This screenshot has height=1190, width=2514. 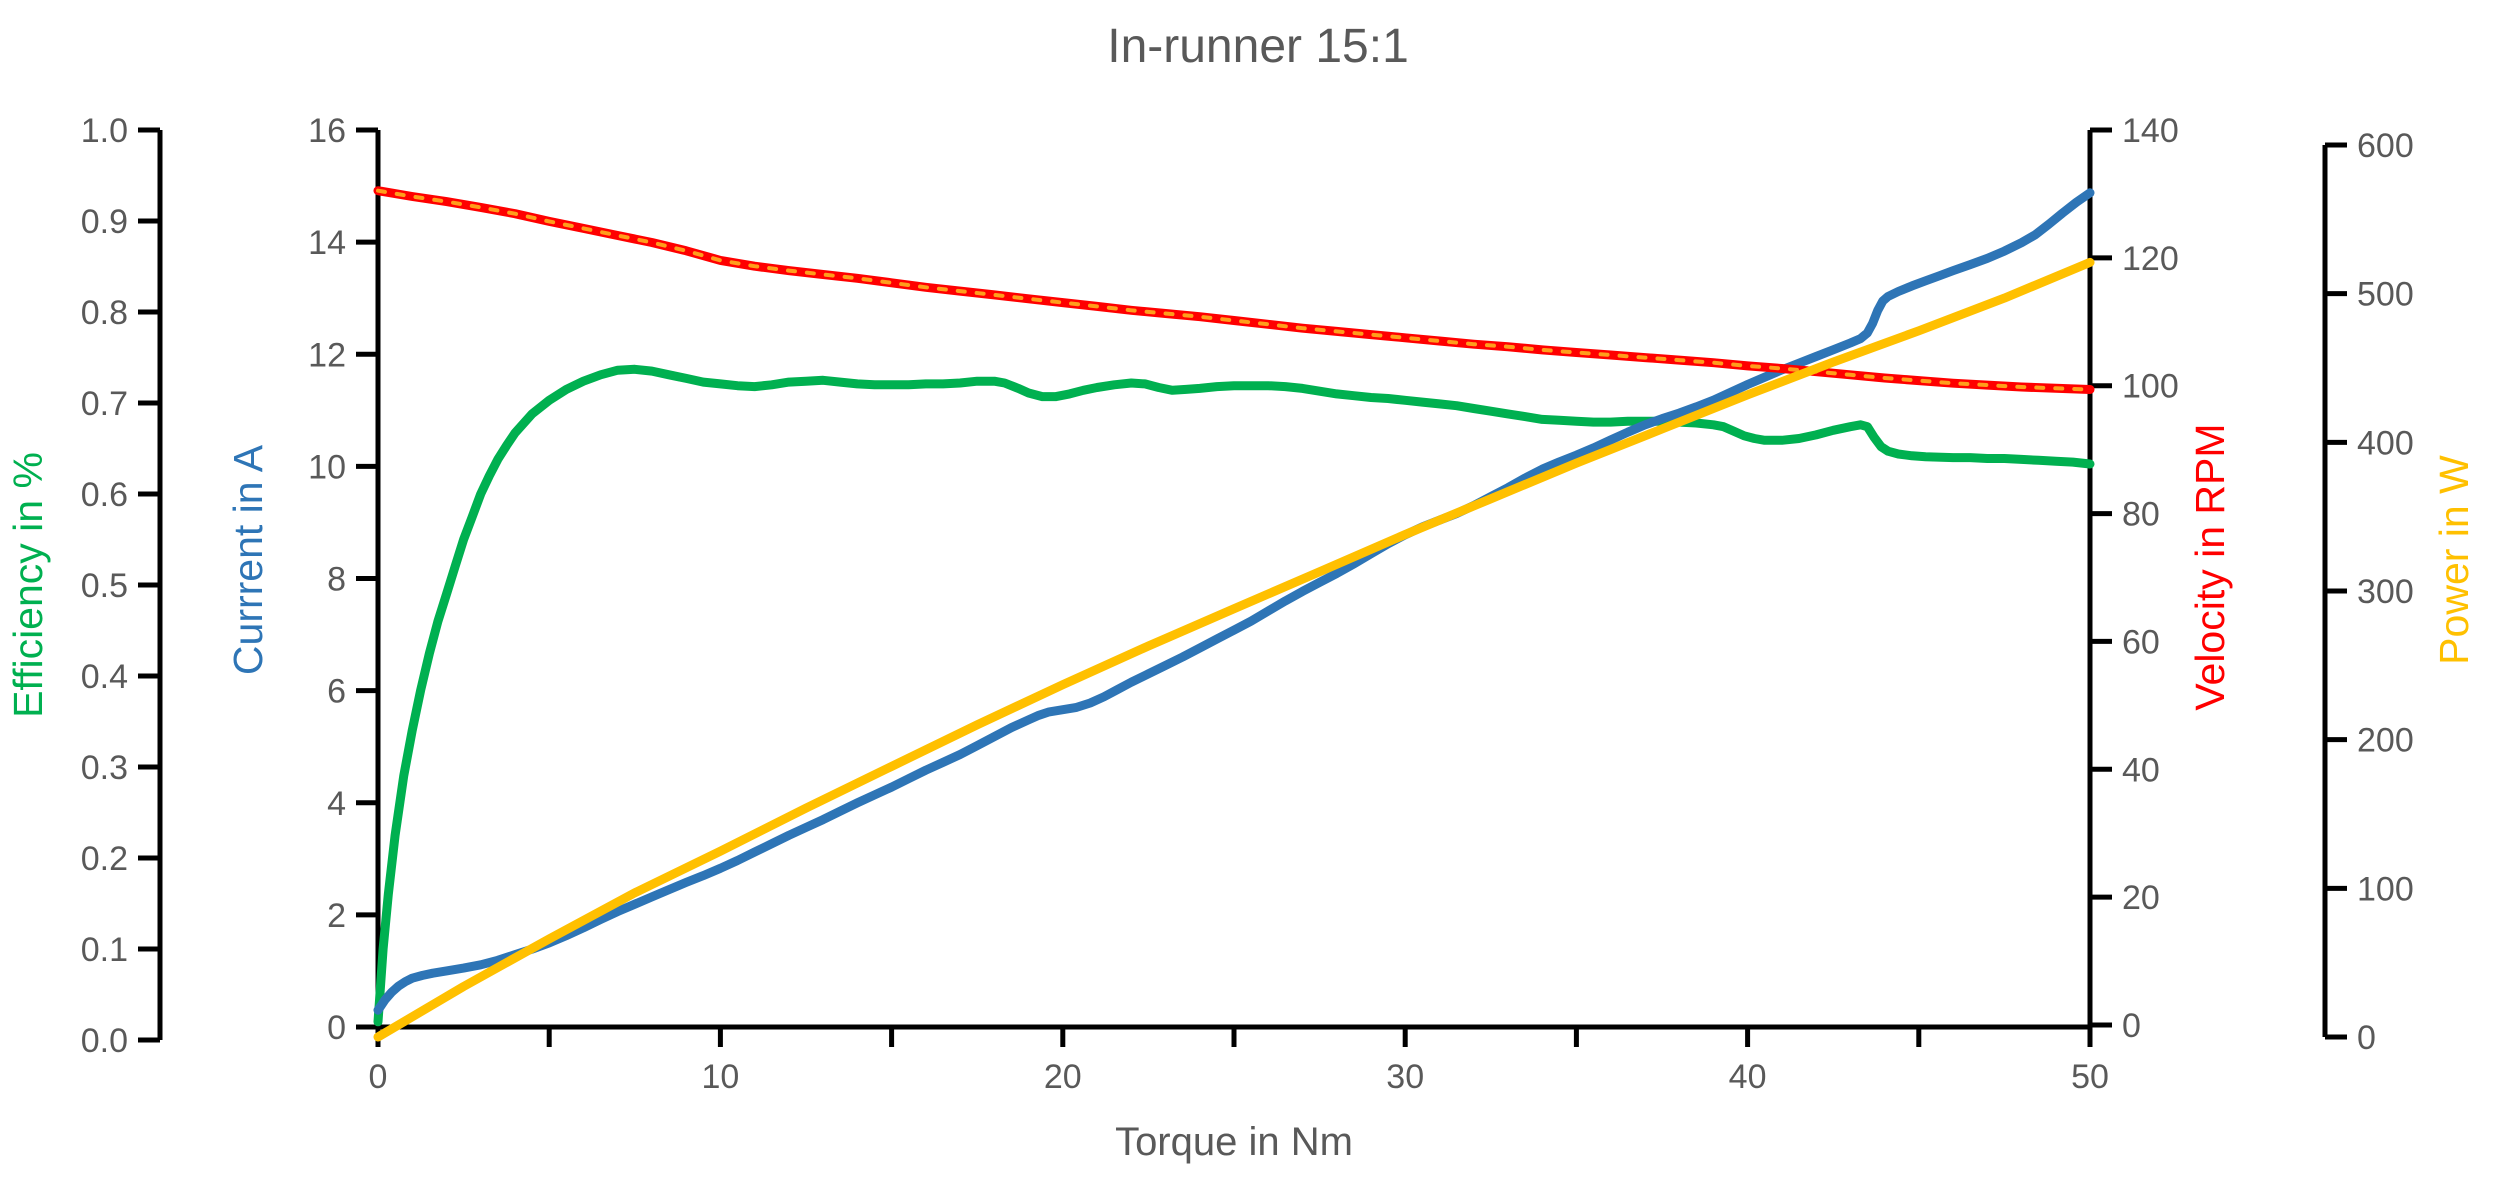 What do you see at coordinates (1258, 46) in the screenshot?
I see `chart-title: In-runner 15:1` at bounding box center [1258, 46].